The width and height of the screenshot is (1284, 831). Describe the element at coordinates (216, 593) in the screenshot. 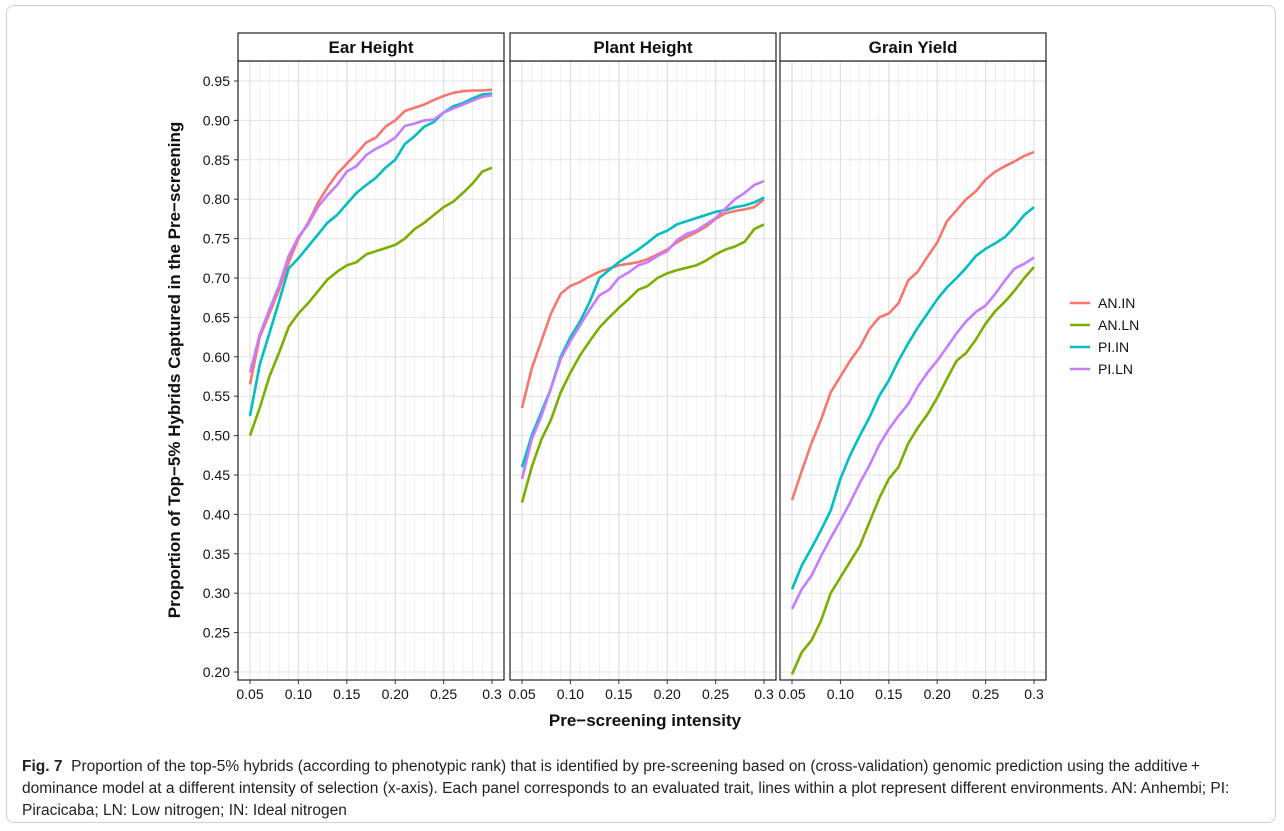

I see `y-tick-label: 0.30` at that location.